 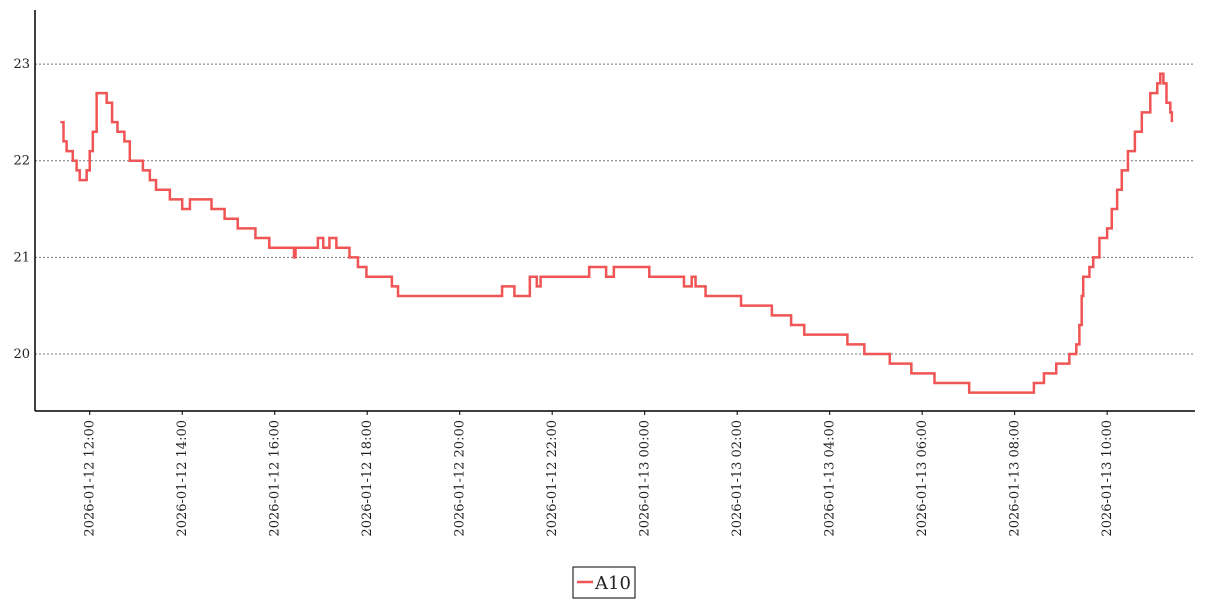 What do you see at coordinates (367, 478) in the screenshot?
I see `x-tick-label: 2026-01-12 18:00` at bounding box center [367, 478].